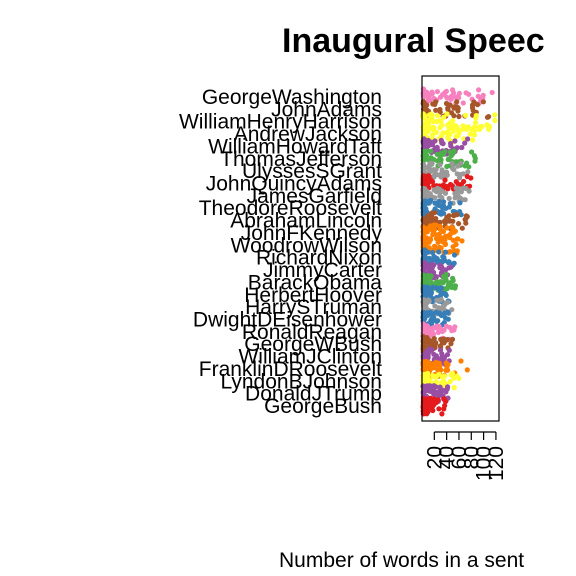  What do you see at coordinates (401, 560) in the screenshot?
I see `x-axis-label: Number of words in a sent` at bounding box center [401, 560].